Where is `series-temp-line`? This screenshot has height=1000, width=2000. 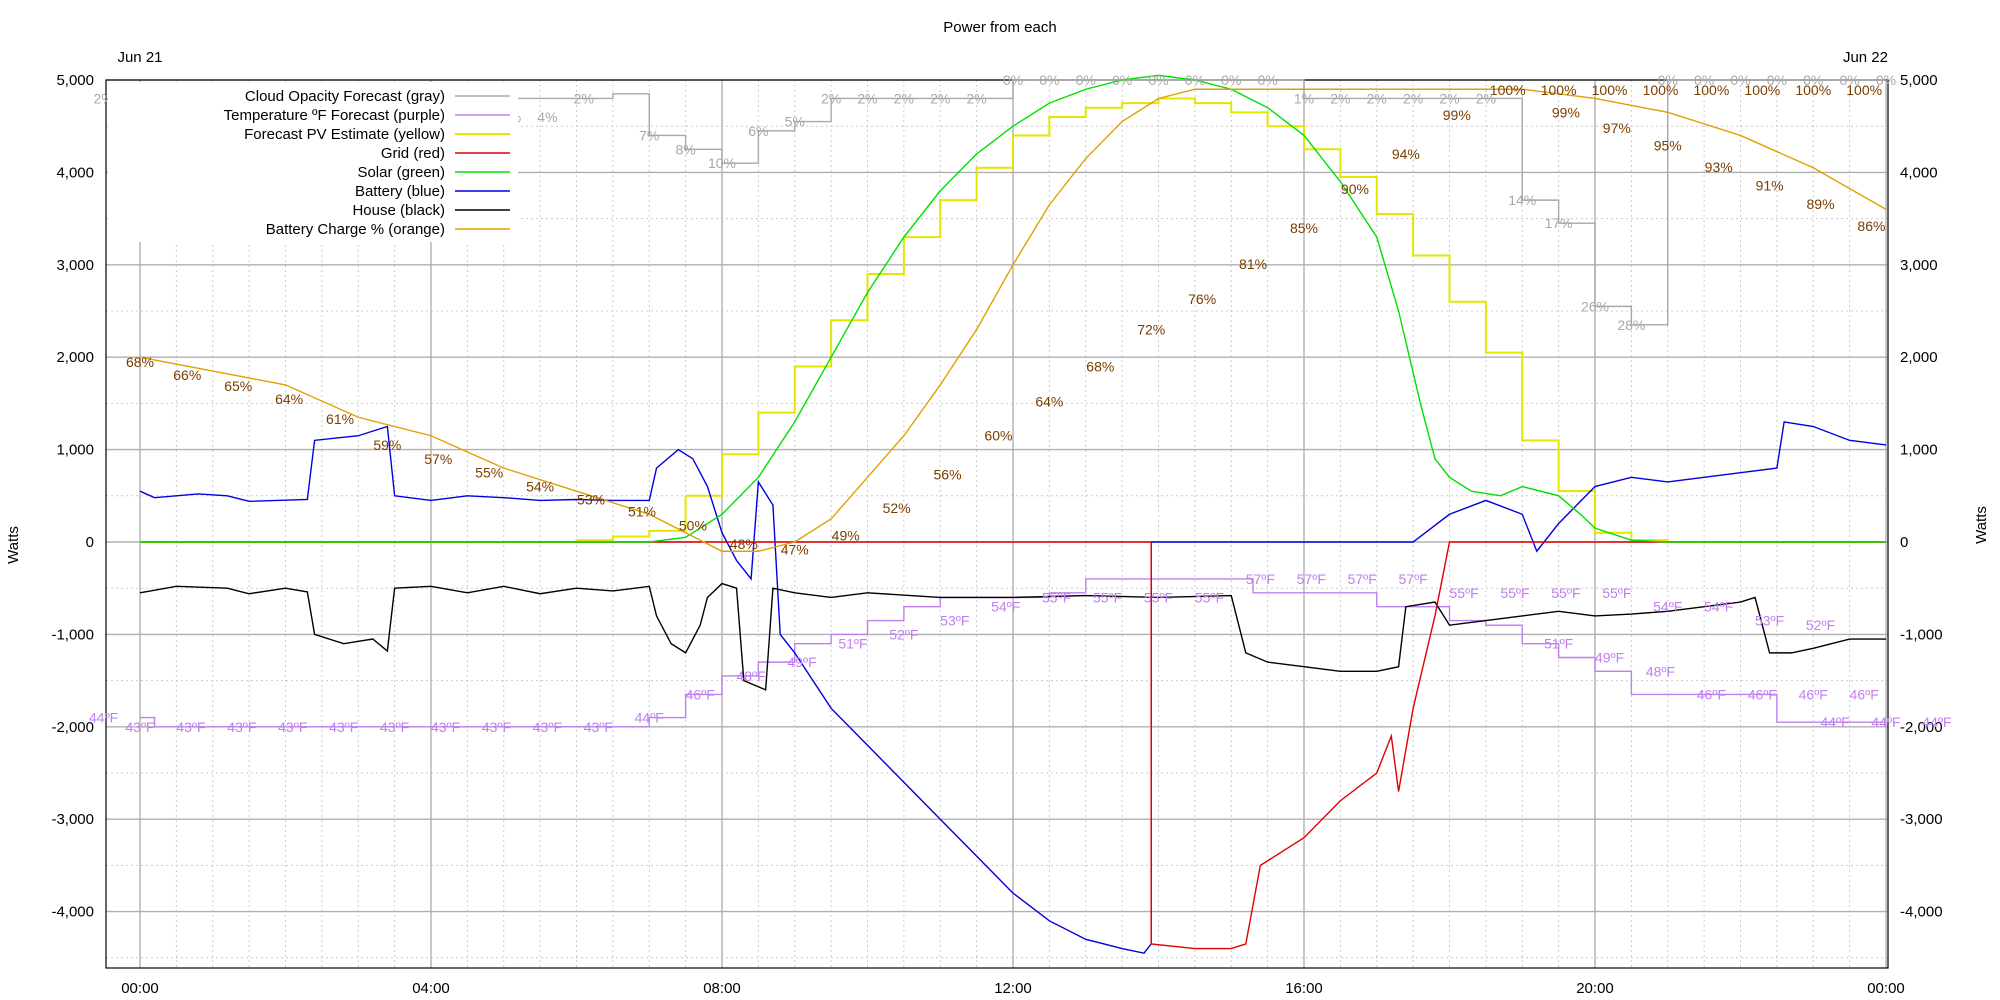
series-temp-line is located at coordinates (1013, 653).